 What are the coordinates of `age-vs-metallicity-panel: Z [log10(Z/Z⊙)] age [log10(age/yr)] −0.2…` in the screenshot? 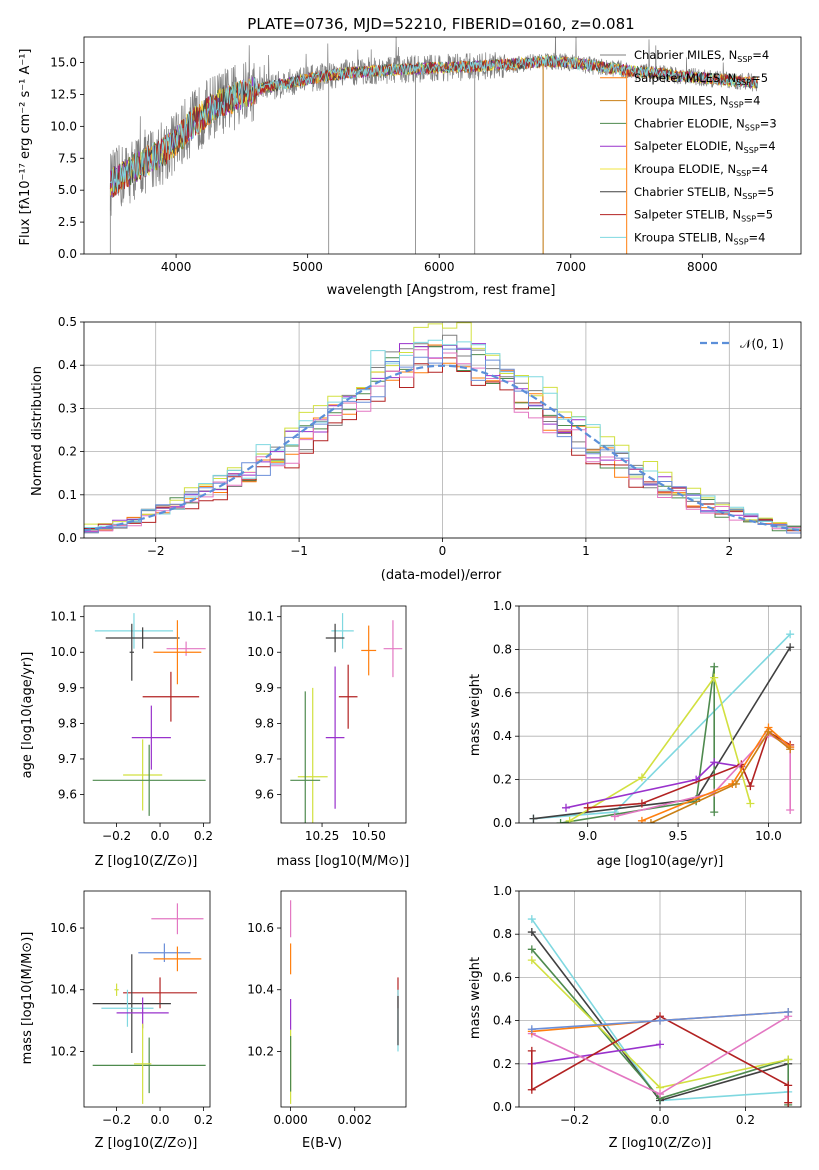 It's located at (116, 737).